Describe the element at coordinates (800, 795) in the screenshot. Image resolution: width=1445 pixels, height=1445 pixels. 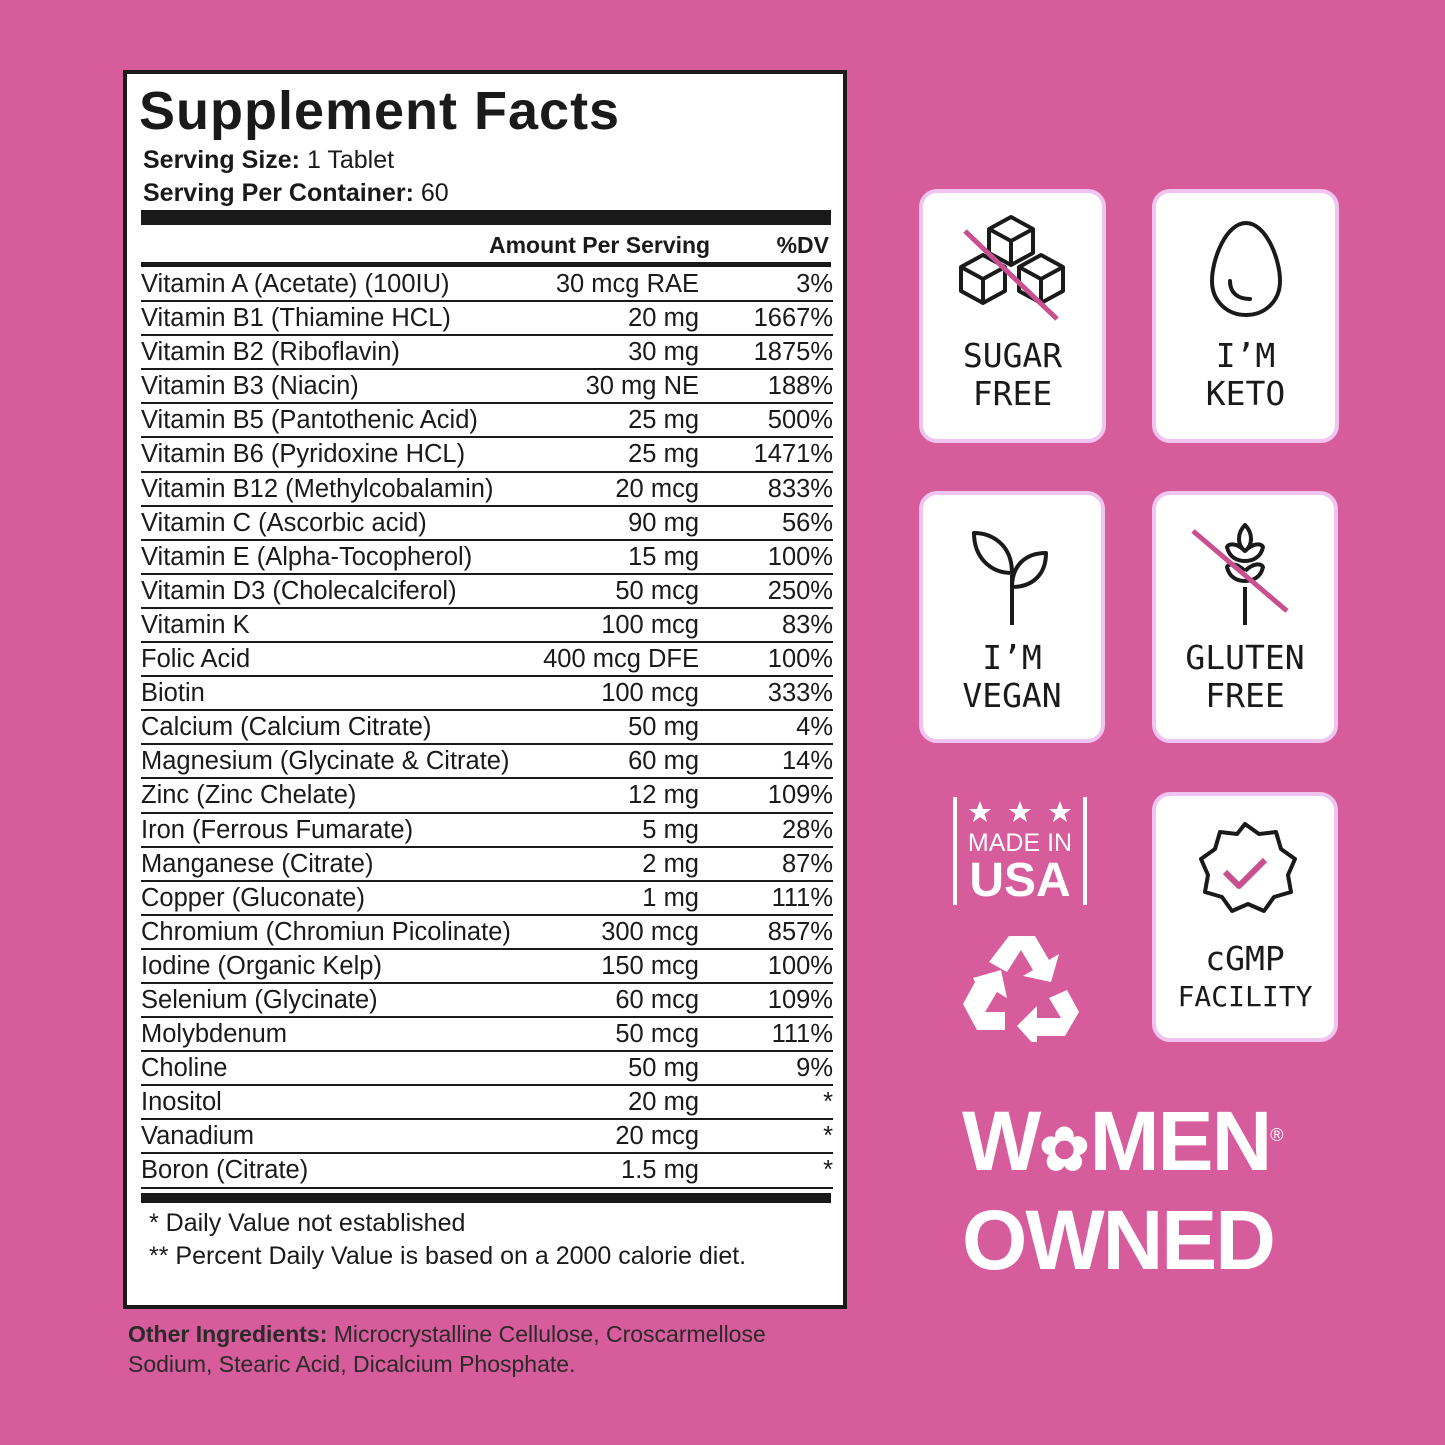
I see `nutrient-dv: 109%` at that location.